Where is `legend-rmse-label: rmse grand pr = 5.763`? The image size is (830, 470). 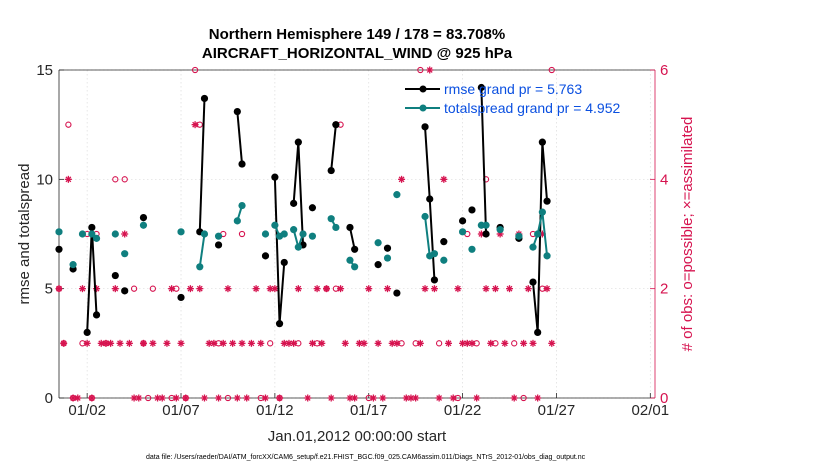 legend-rmse-label: rmse grand pr = 5.763 is located at coordinates (513, 89).